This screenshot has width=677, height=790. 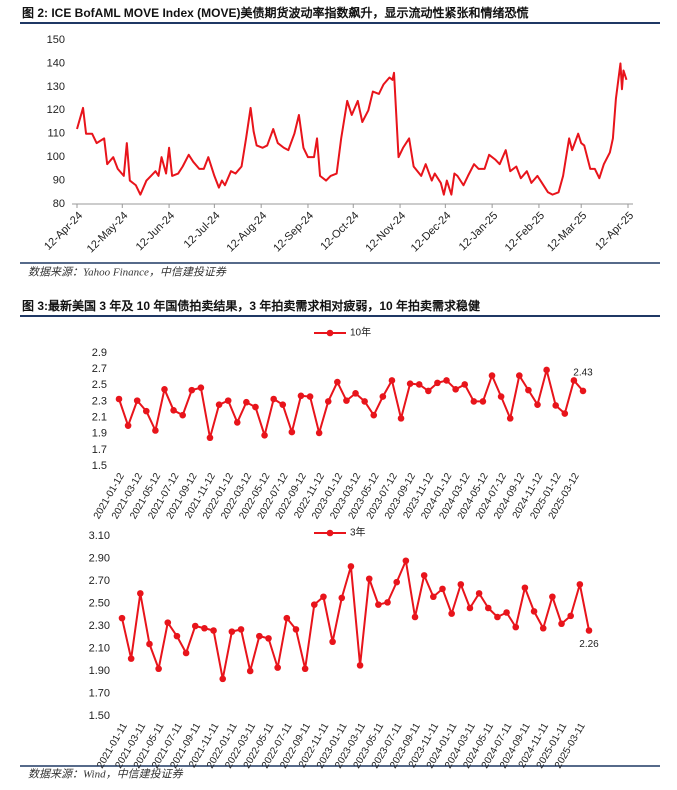 What do you see at coordinates (355, 619) in the screenshot?
I see `series-line` at bounding box center [355, 619].